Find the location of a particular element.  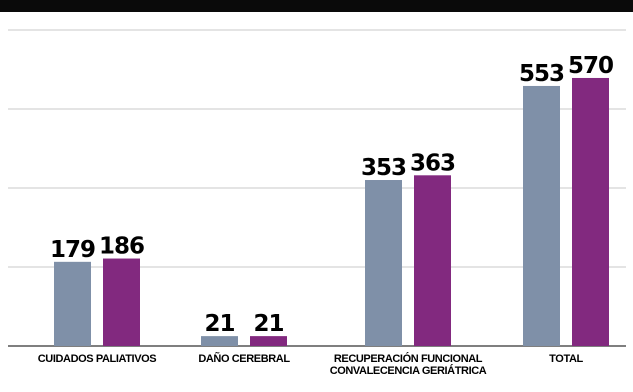

category-label: TOTAL is located at coordinates (566, 359).